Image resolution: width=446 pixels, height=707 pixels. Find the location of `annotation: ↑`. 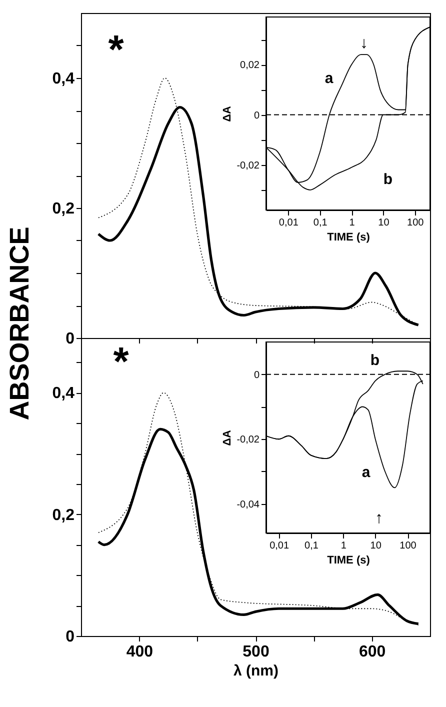

annotation: ↑ is located at coordinates (379, 518).